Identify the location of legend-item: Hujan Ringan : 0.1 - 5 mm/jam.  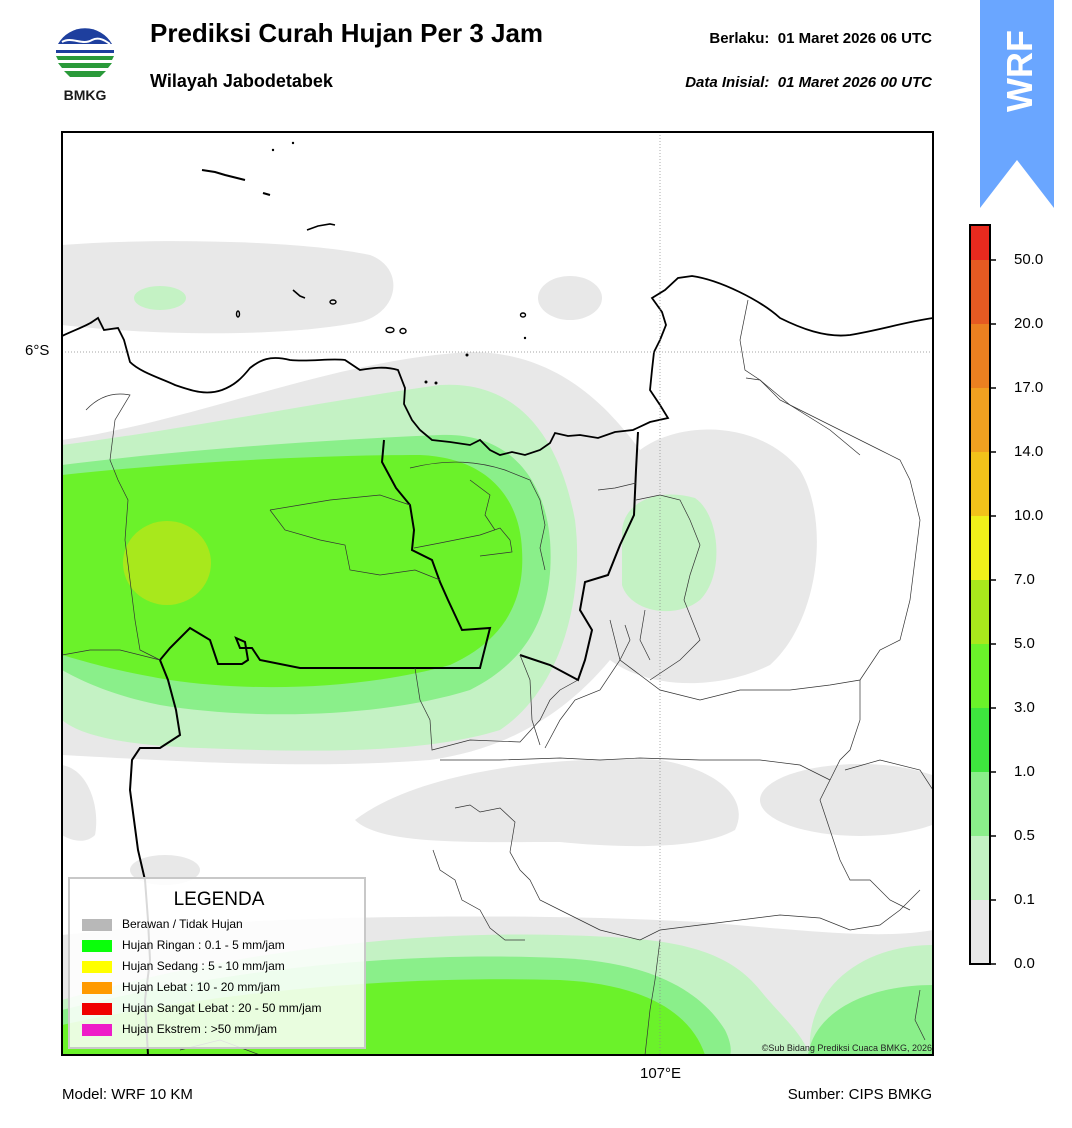
(183, 946).